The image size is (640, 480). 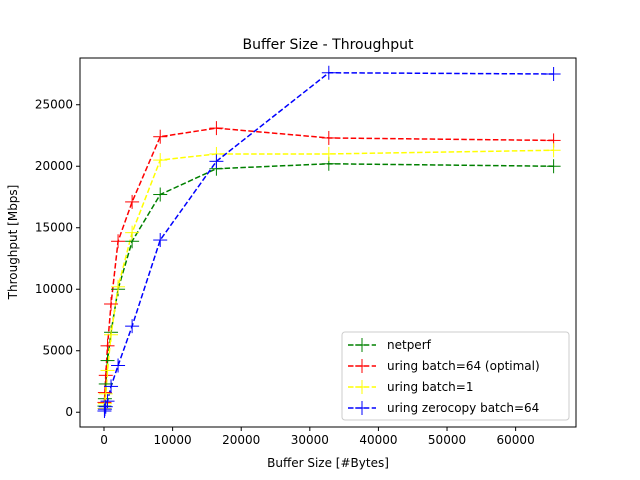 I want to click on chart-title: Buffer Size - Throughput, so click(x=328, y=45).